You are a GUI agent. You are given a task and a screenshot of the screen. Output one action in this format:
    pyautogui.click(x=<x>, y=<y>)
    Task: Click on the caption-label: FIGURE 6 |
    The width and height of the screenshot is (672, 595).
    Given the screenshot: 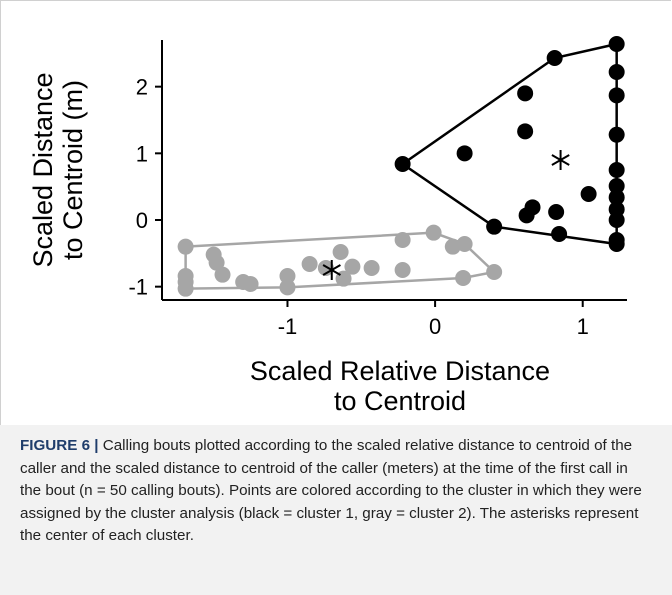 What is the action you would take?
    pyautogui.click(x=59, y=445)
    